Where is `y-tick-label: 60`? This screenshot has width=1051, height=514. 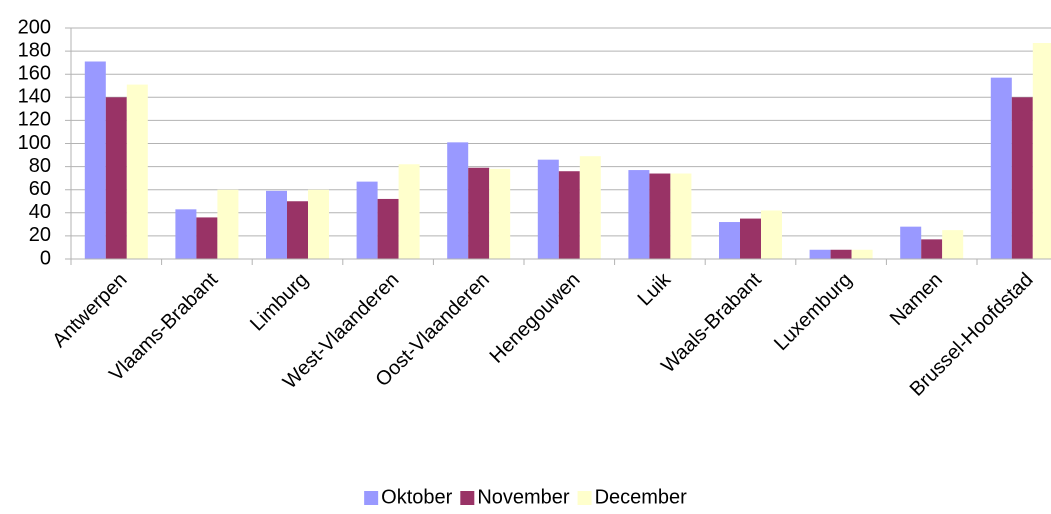 y-tick-label: 60 is located at coordinates (40, 189).